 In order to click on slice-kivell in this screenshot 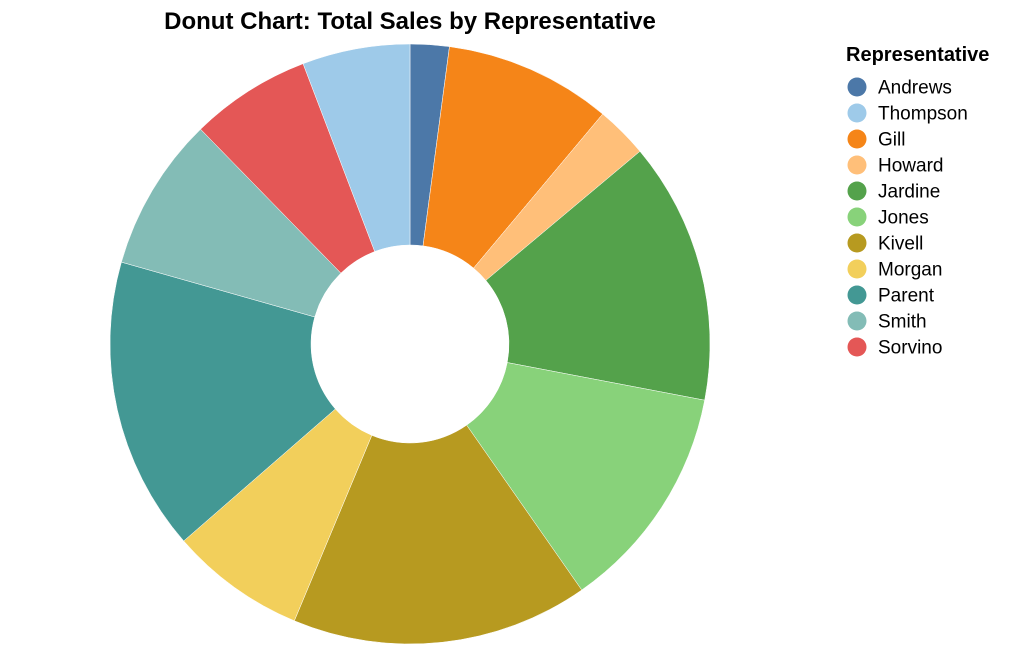, I will do `click(438, 534)`.